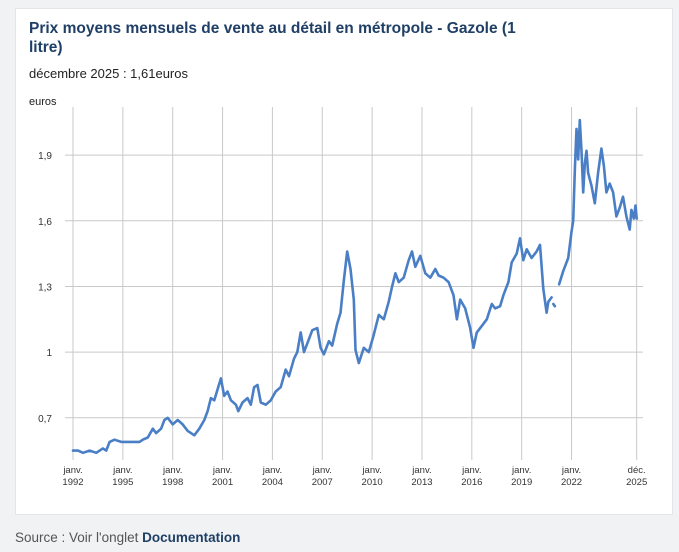 The height and width of the screenshot is (552, 679). I want to click on y-tick-label: 1,3, so click(45, 287).